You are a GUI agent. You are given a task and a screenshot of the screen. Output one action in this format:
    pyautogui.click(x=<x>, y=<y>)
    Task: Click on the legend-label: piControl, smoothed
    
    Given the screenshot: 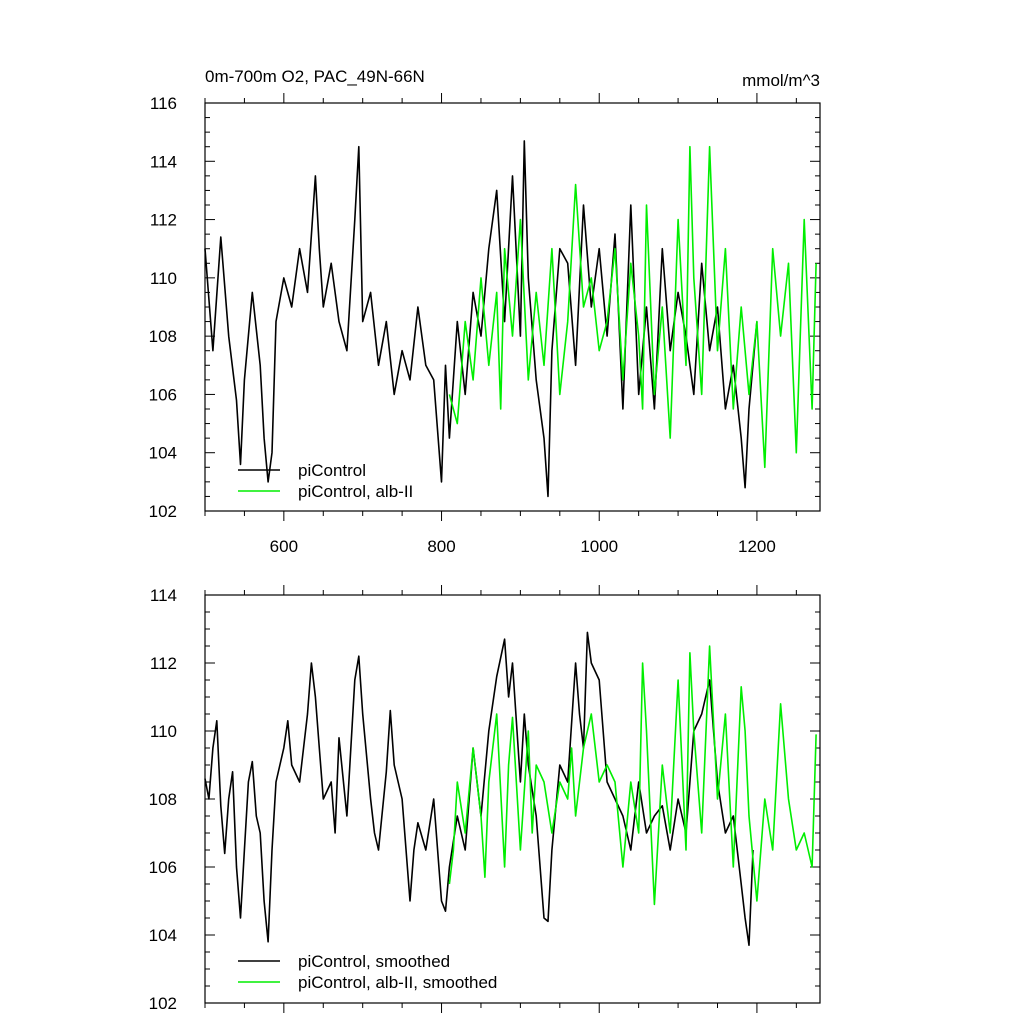 What is the action you would take?
    pyautogui.click(x=374, y=961)
    